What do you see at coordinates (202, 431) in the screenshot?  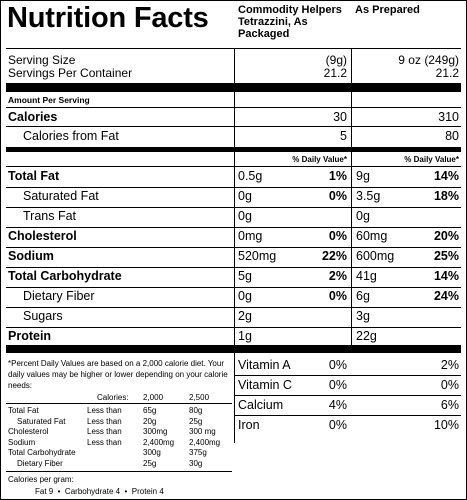 I see `footnote-row-2500: 300 mg` at bounding box center [202, 431].